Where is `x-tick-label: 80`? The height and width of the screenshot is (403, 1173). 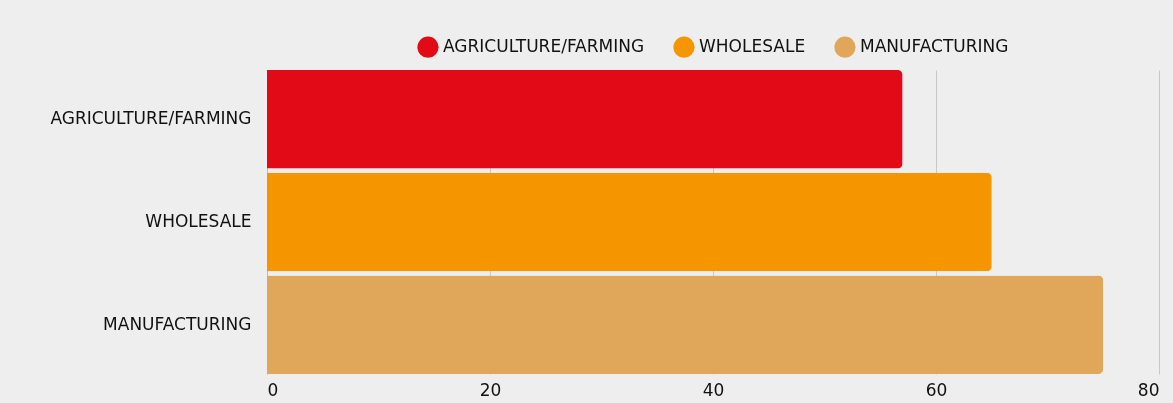
x-tick-label: 80 is located at coordinates (1148, 389).